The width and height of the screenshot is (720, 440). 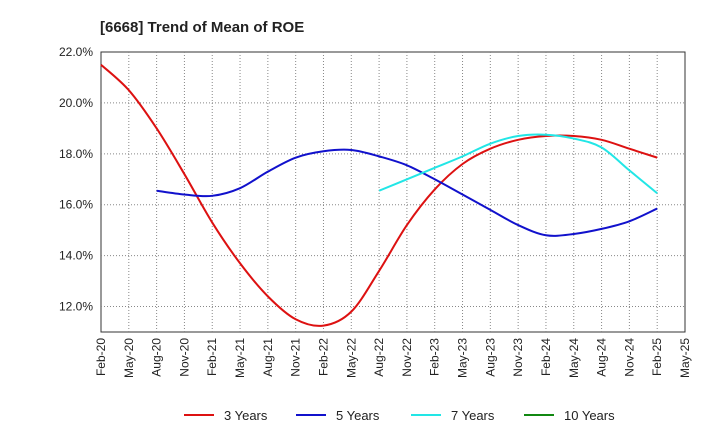 I want to click on x-tick-label: May-24, so click(x=574, y=358).